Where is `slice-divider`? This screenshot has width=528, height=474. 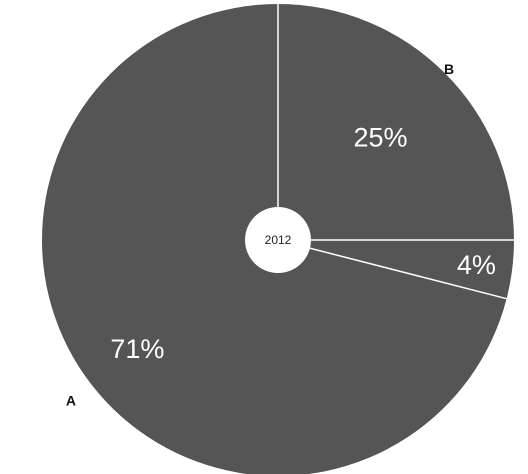
slice-divider is located at coordinates (392, 269).